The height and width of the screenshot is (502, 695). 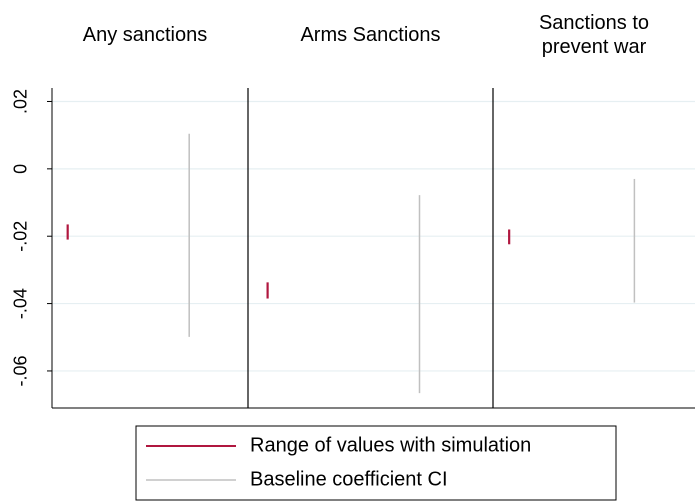 What do you see at coordinates (21, 370) in the screenshot?
I see `y-tick-label: -.06` at bounding box center [21, 370].